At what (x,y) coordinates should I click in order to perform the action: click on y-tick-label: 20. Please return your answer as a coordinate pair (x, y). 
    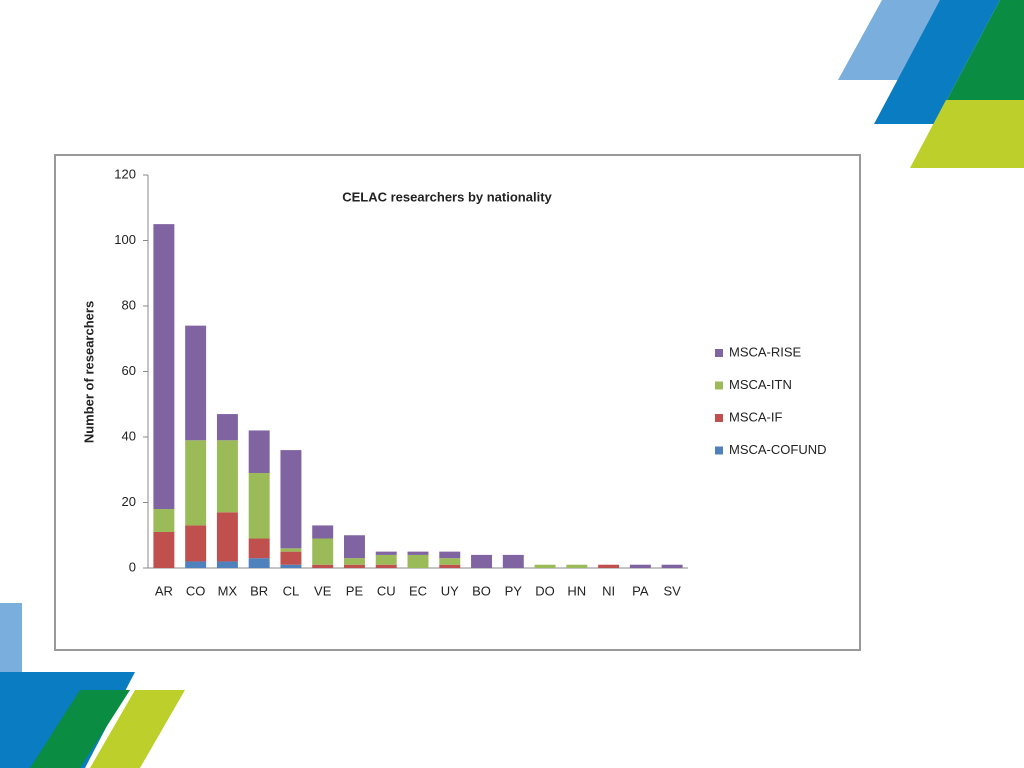
    Looking at the image, I should click on (129, 501).